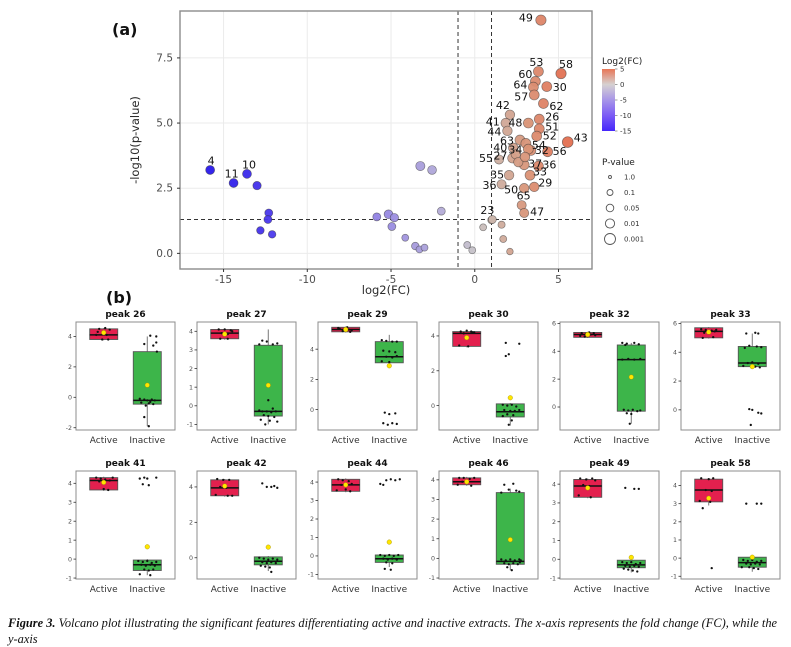  Describe the element at coordinates (485, 378) in the screenshot. I see `boxplot-peak30: peak 30 0 2 4 Active Inactive` at that location.